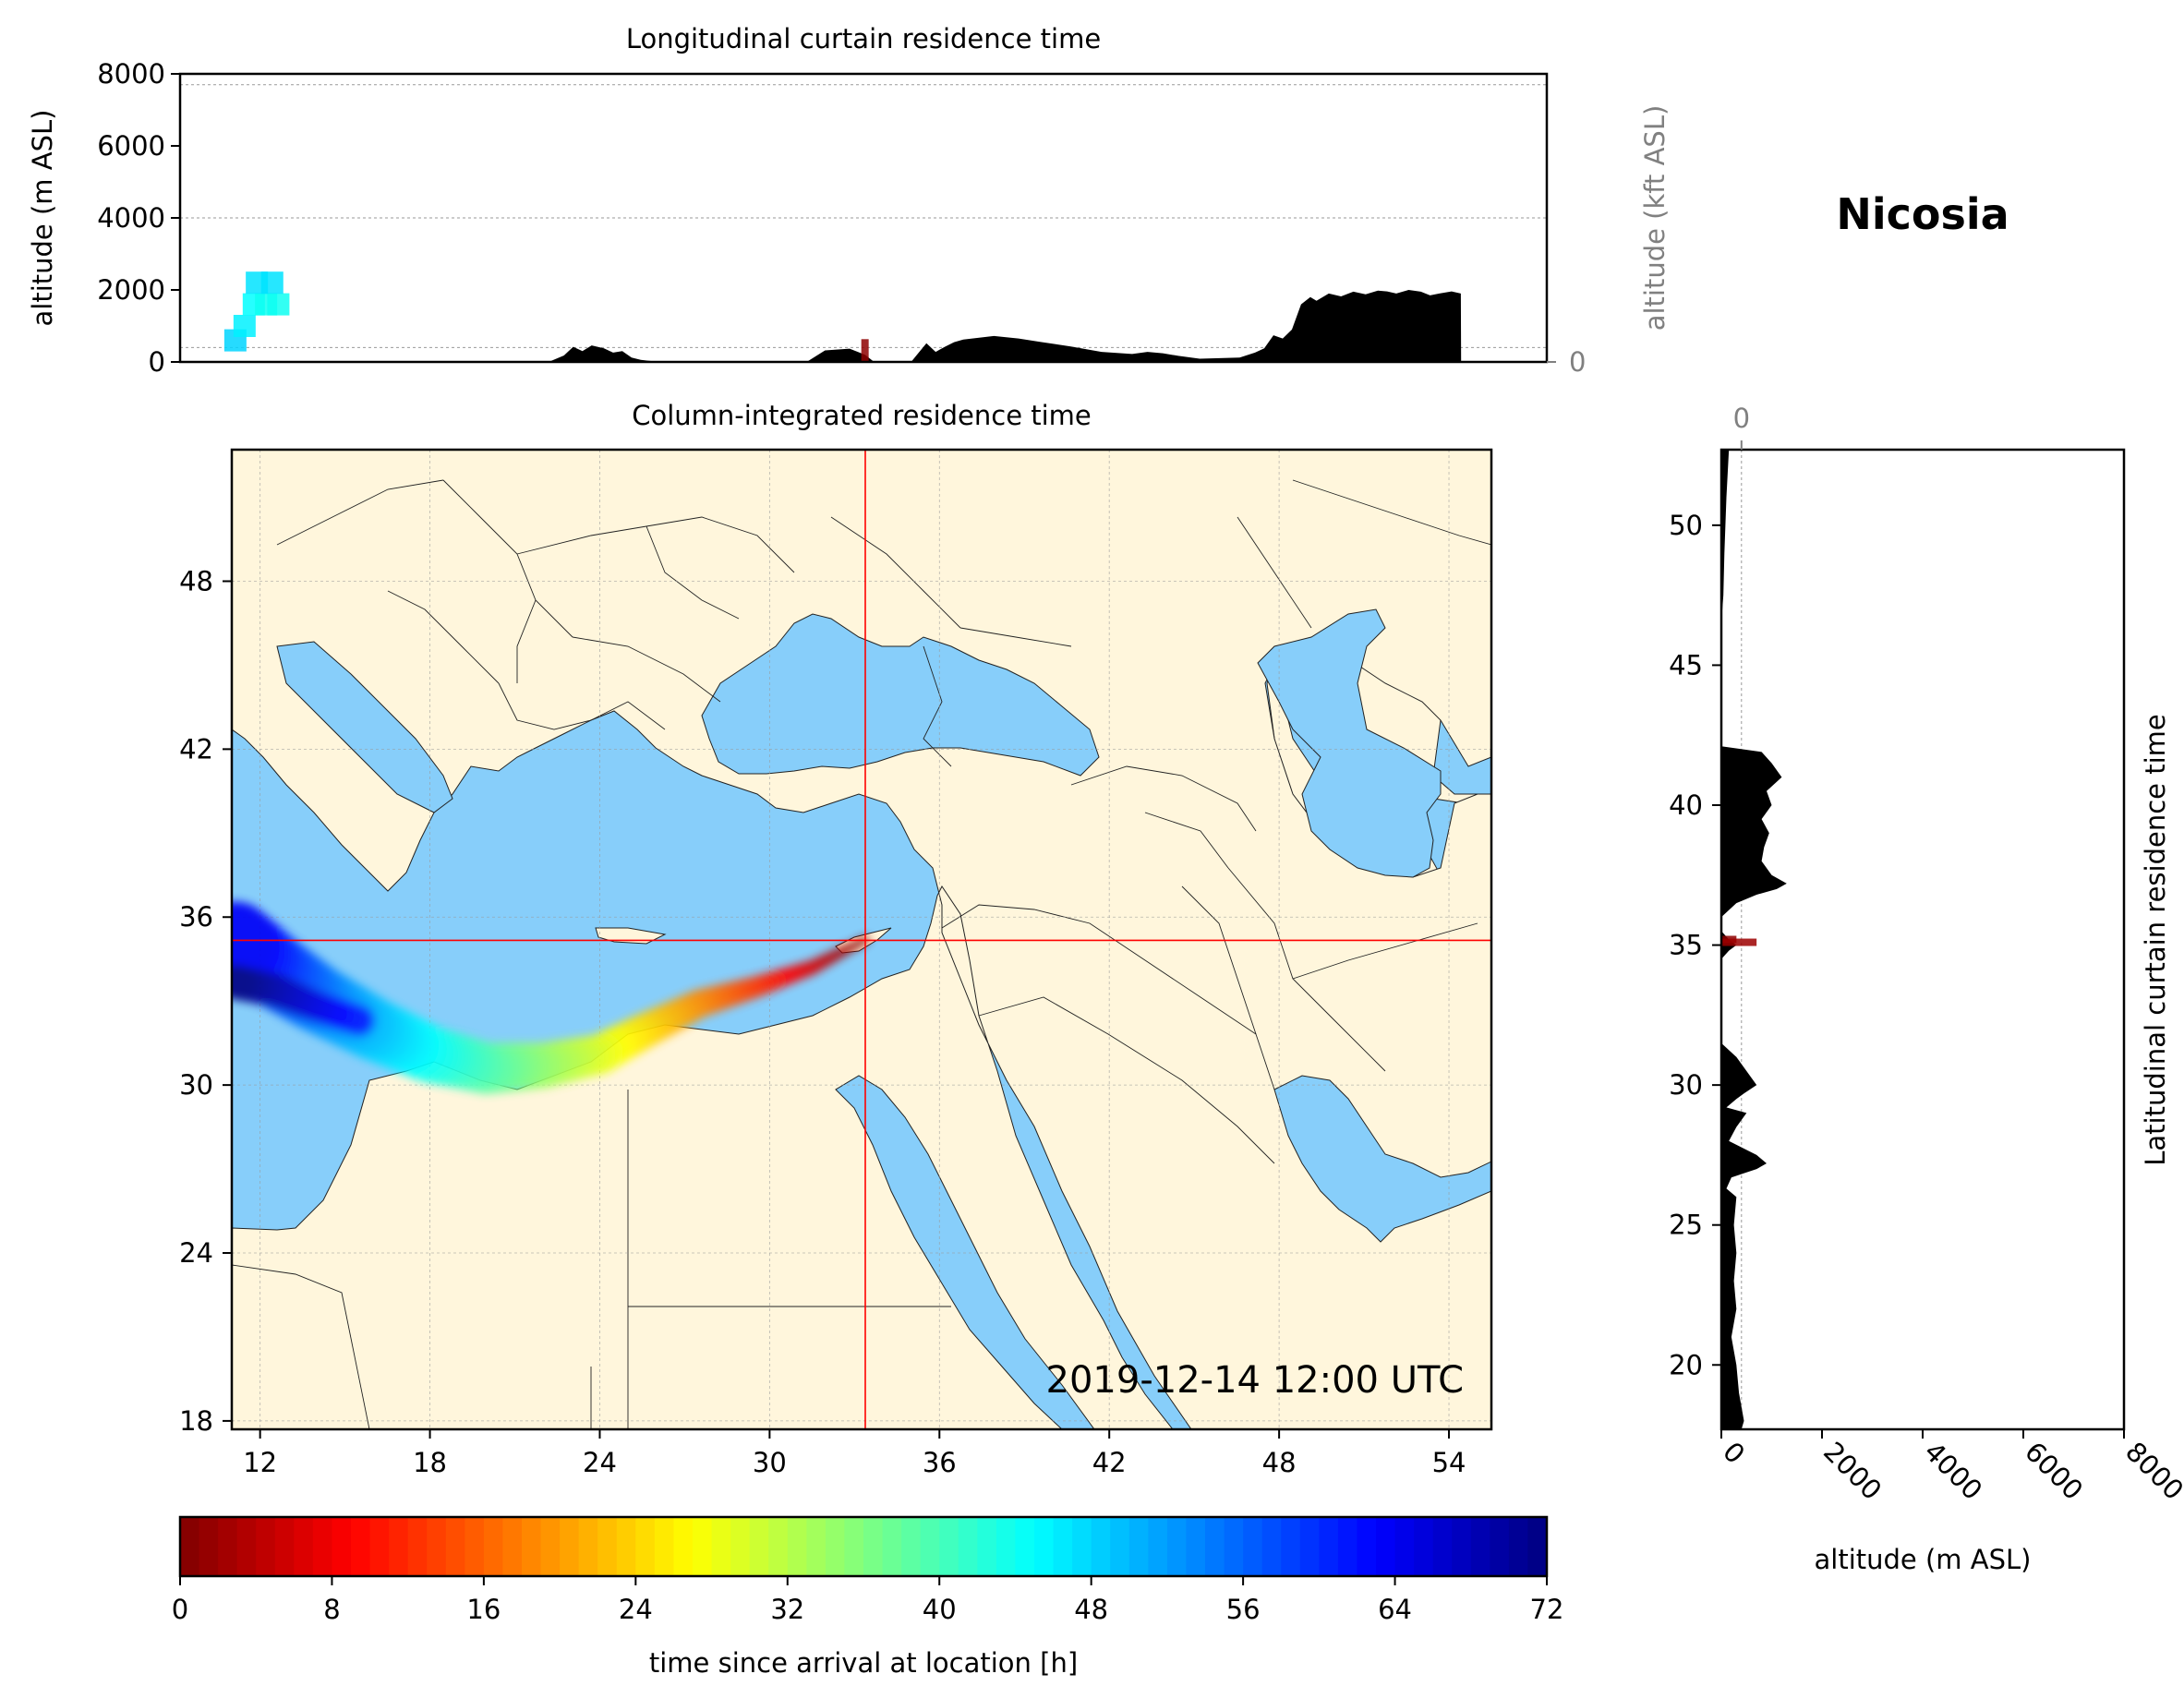 This screenshot has width=2184, height=1698. I want to click on map-xtick-label: 30, so click(770, 1462).